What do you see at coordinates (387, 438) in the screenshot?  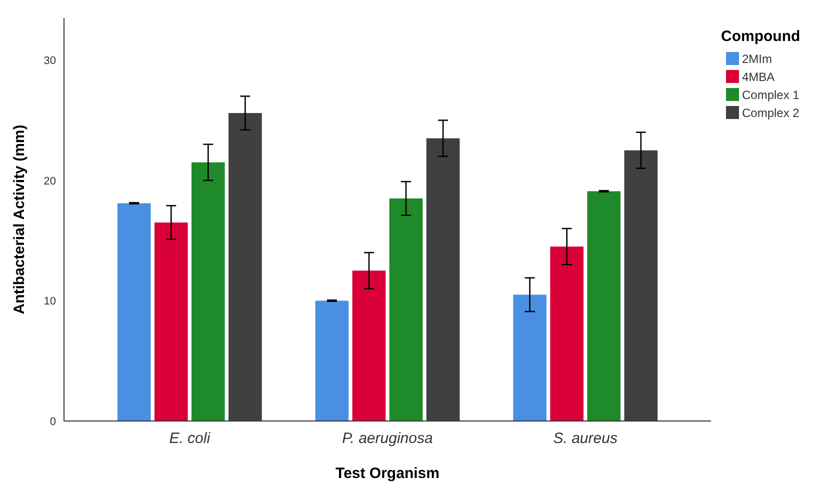 I see `x-tick-label: P. aeruginosa` at bounding box center [387, 438].